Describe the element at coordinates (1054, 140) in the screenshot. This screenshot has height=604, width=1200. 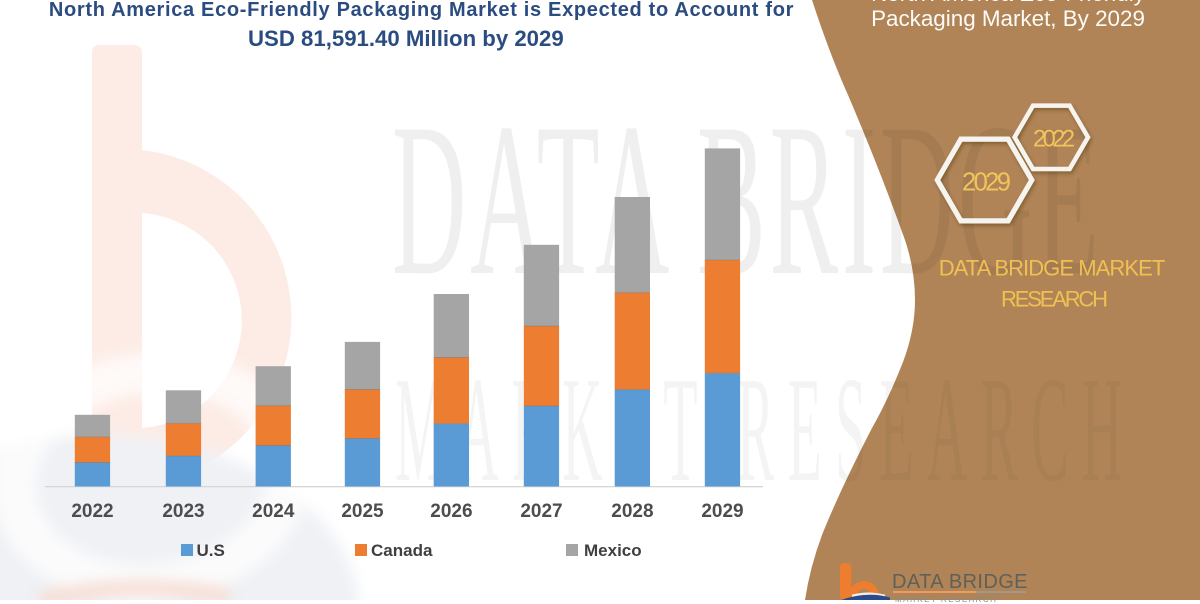
I see `svg-text: 2022` at that location.